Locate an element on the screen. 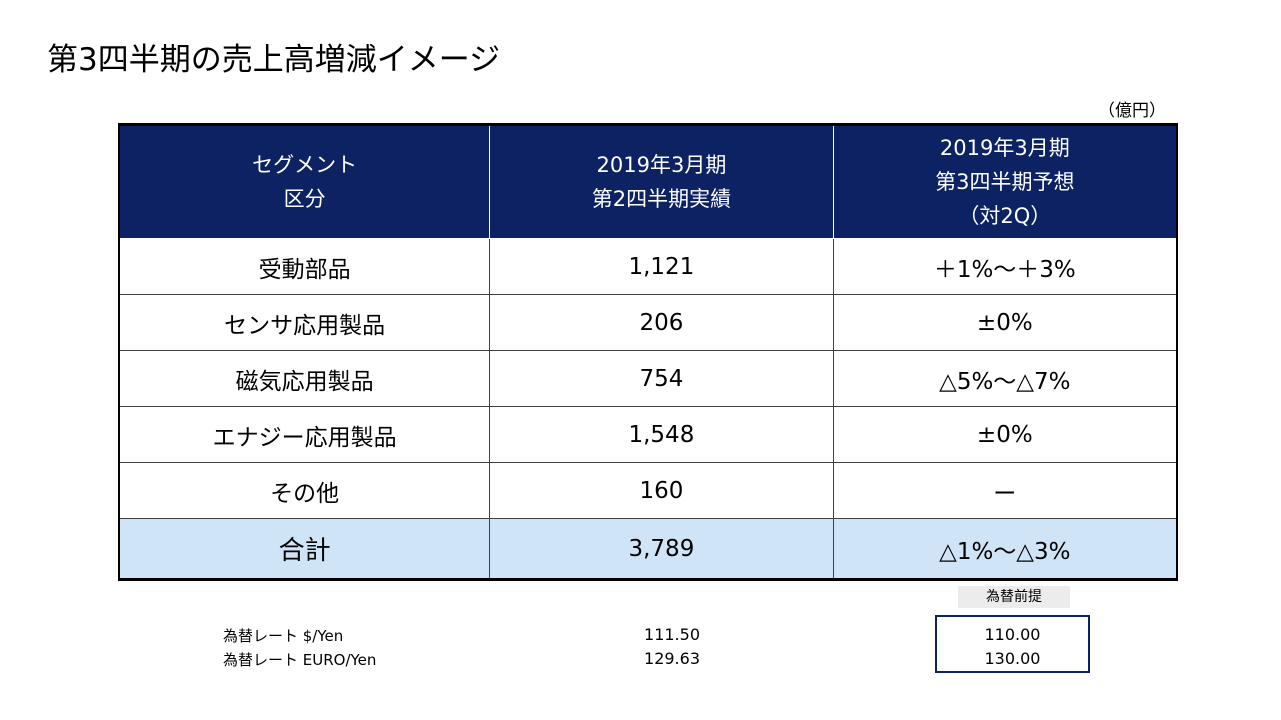  table-row: 受動部品 1,121 ＋1%～＋3% is located at coordinates (648, 266).